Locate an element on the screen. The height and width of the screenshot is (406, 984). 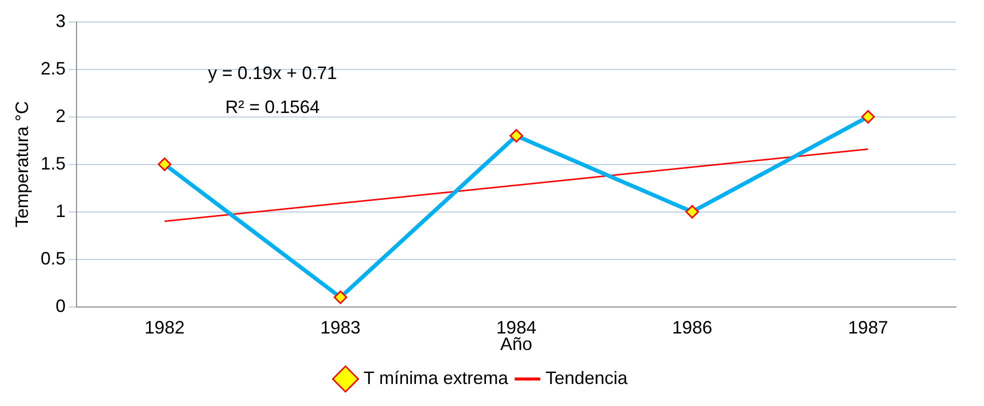
x-tick-label: 1982 is located at coordinates (164, 328).